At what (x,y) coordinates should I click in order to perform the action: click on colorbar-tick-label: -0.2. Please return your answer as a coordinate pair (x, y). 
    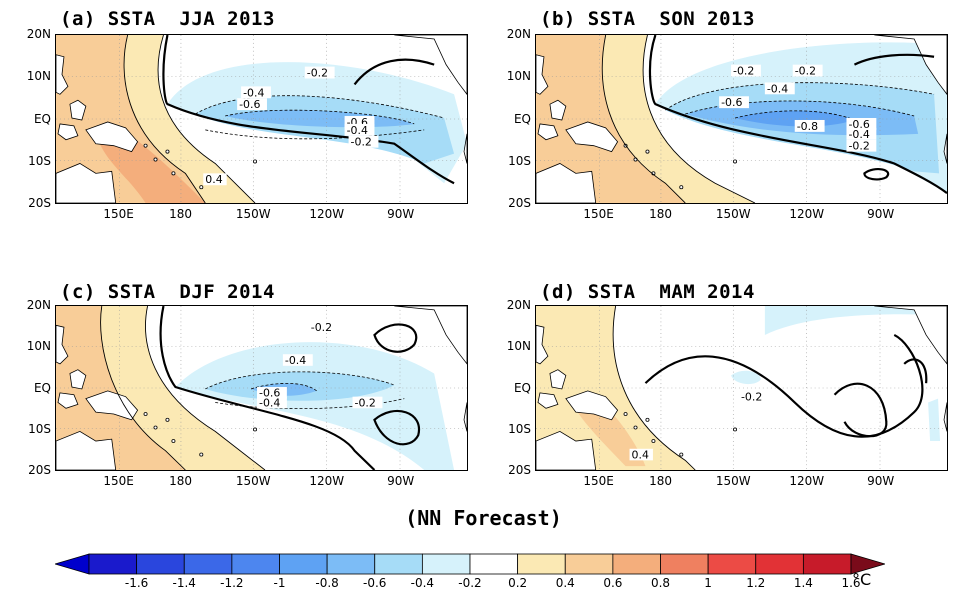
    Looking at the image, I should click on (470, 583).